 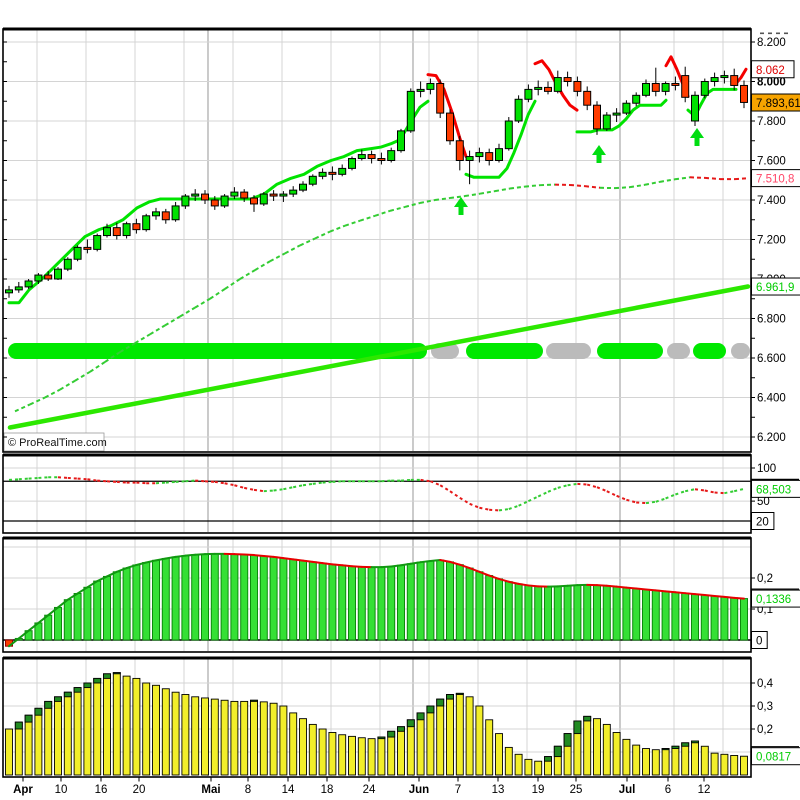 I want to click on date-axis-label: Jun, so click(x=419, y=790).